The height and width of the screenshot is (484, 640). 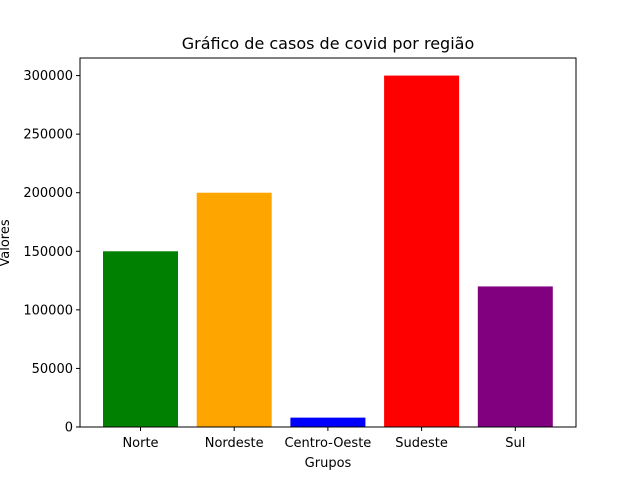 What do you see at coordinates (6, 242) in the screenshot?
I see `y-axis-label: Valores` at bounding box center [6, 242].